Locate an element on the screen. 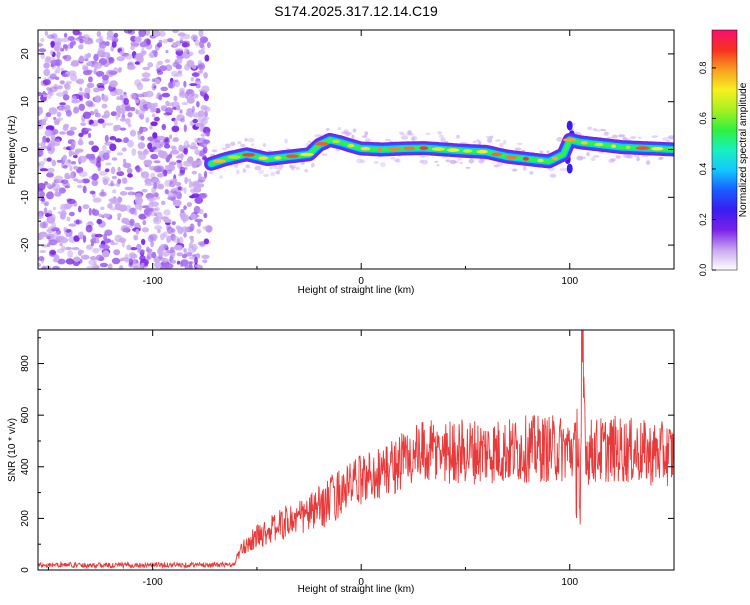 This screenshot has height=605, width=750. ridge is located at coordinates (439, 151).